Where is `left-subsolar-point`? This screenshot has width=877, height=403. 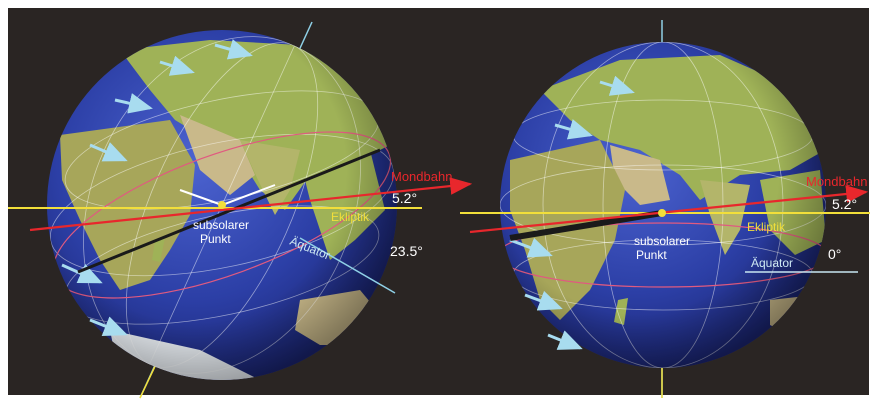 left-subsolar-point is located at coordinates (222, 205).